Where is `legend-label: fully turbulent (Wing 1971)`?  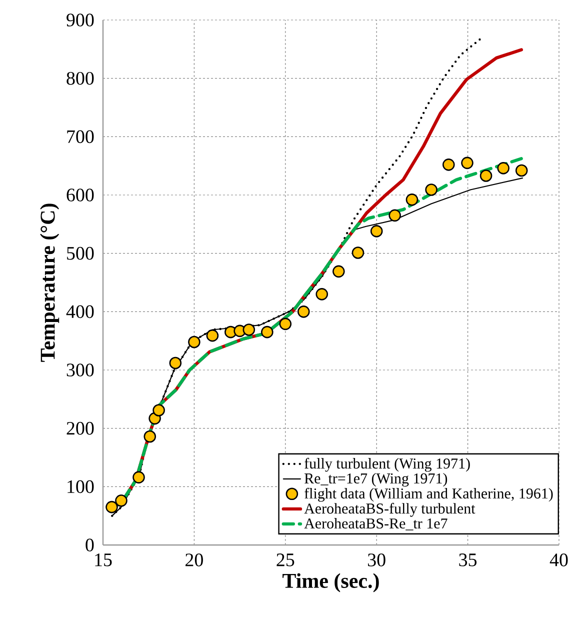 legend-label: fully turbulent (Wing 1971) is located at coordinates (387, 465).